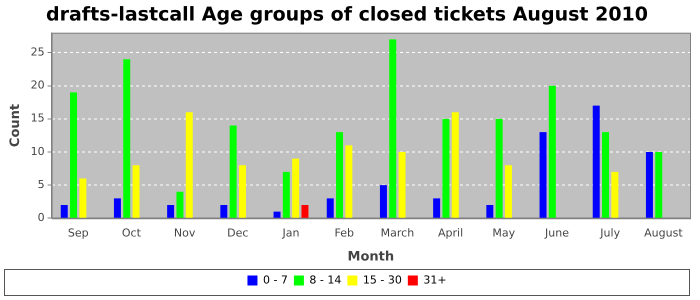  What do you see at coordinates (325, 279) in the screenshot?
I see `legend-label: 8 - 14` at bounding box center [325, 279].